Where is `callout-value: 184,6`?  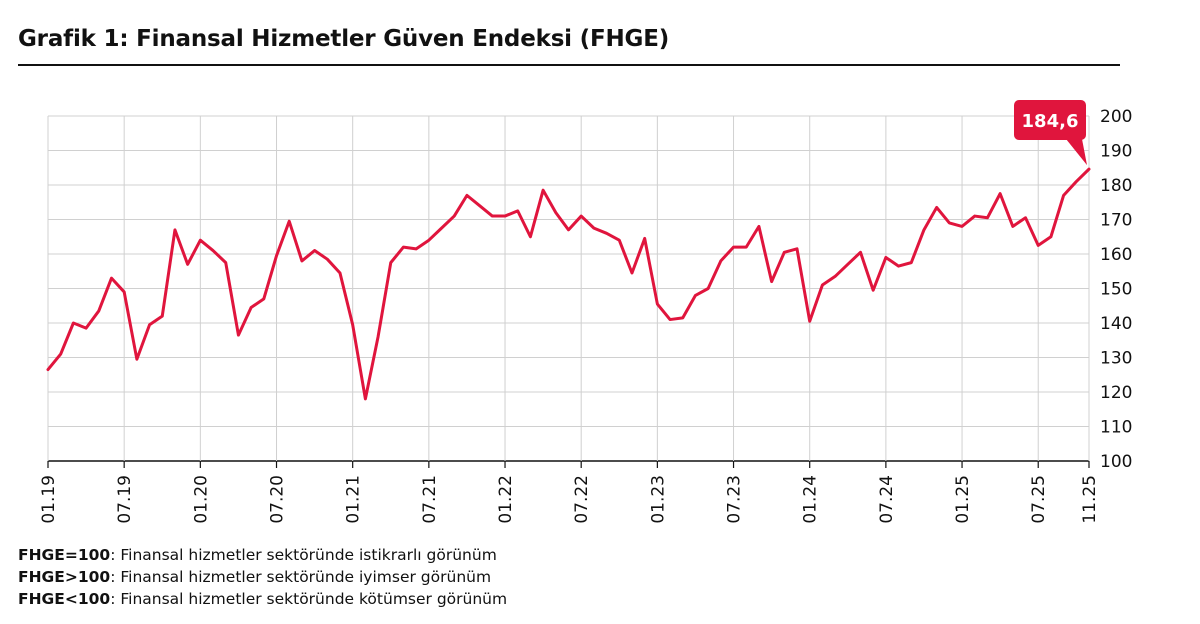
callout-value: 184,6 is located at coordinates (1050, 121).